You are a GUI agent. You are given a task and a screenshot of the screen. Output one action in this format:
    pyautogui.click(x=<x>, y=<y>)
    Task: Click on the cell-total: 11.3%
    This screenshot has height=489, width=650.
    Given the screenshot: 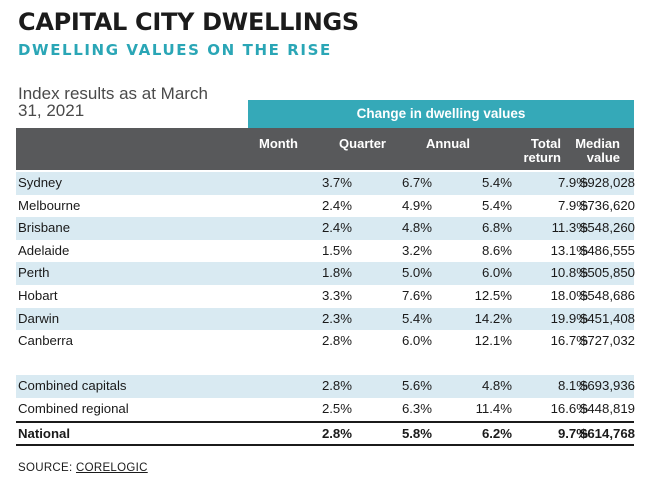 What is the action you would take?
    pyautogui.click(x=569, y=228)
    